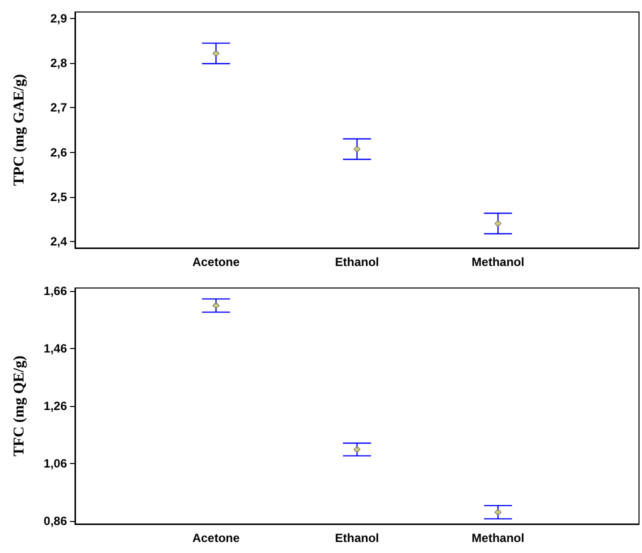  What do you see at coordinates (20, 406) in the screenshot?
I see `y-axis-title: TFC (mg QE/g)` at bounding box center [20, 406].